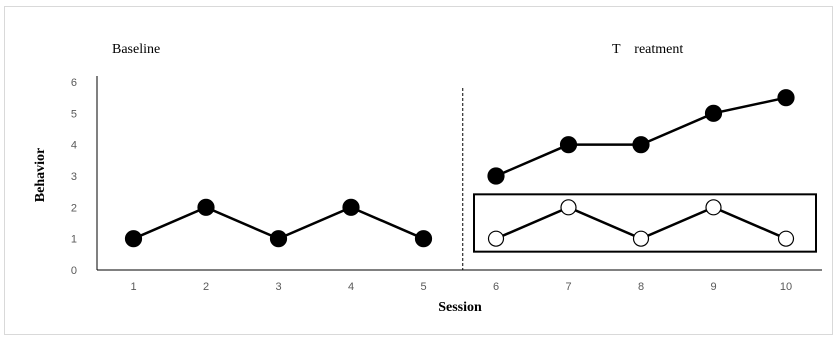 This screenshot has width=840, height=338. I want to click on x-tick-label: 3, so click(278, 287).